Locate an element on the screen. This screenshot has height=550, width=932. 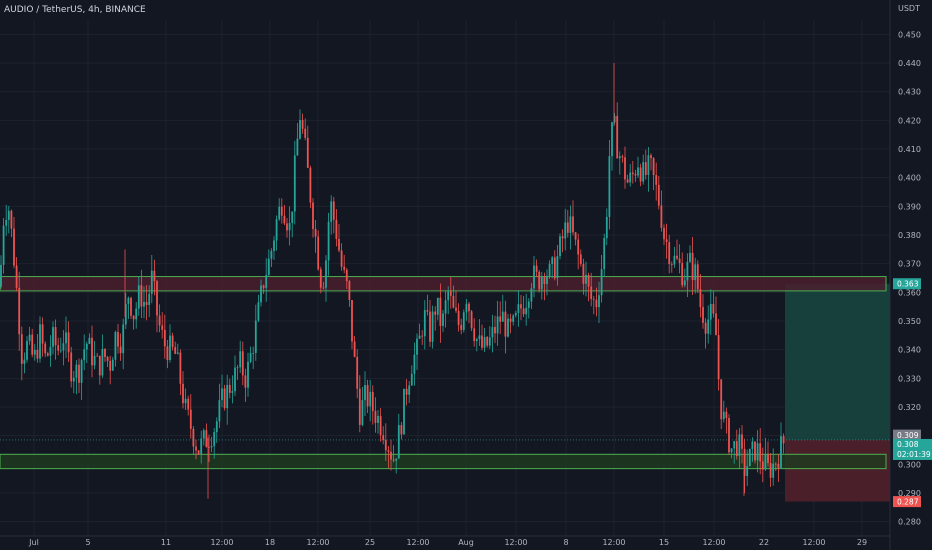
x-tick-label: 12:00 is located at coordinates (813, 542).